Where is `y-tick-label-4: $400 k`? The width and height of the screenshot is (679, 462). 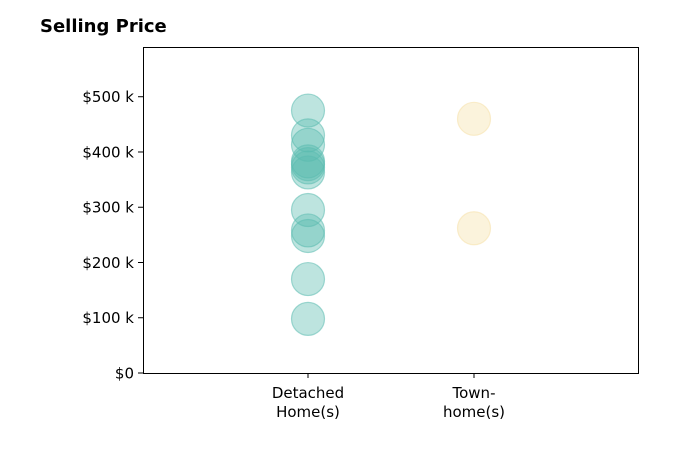
y-tick-label-4: $400 k is located at coordinates (108, 152).